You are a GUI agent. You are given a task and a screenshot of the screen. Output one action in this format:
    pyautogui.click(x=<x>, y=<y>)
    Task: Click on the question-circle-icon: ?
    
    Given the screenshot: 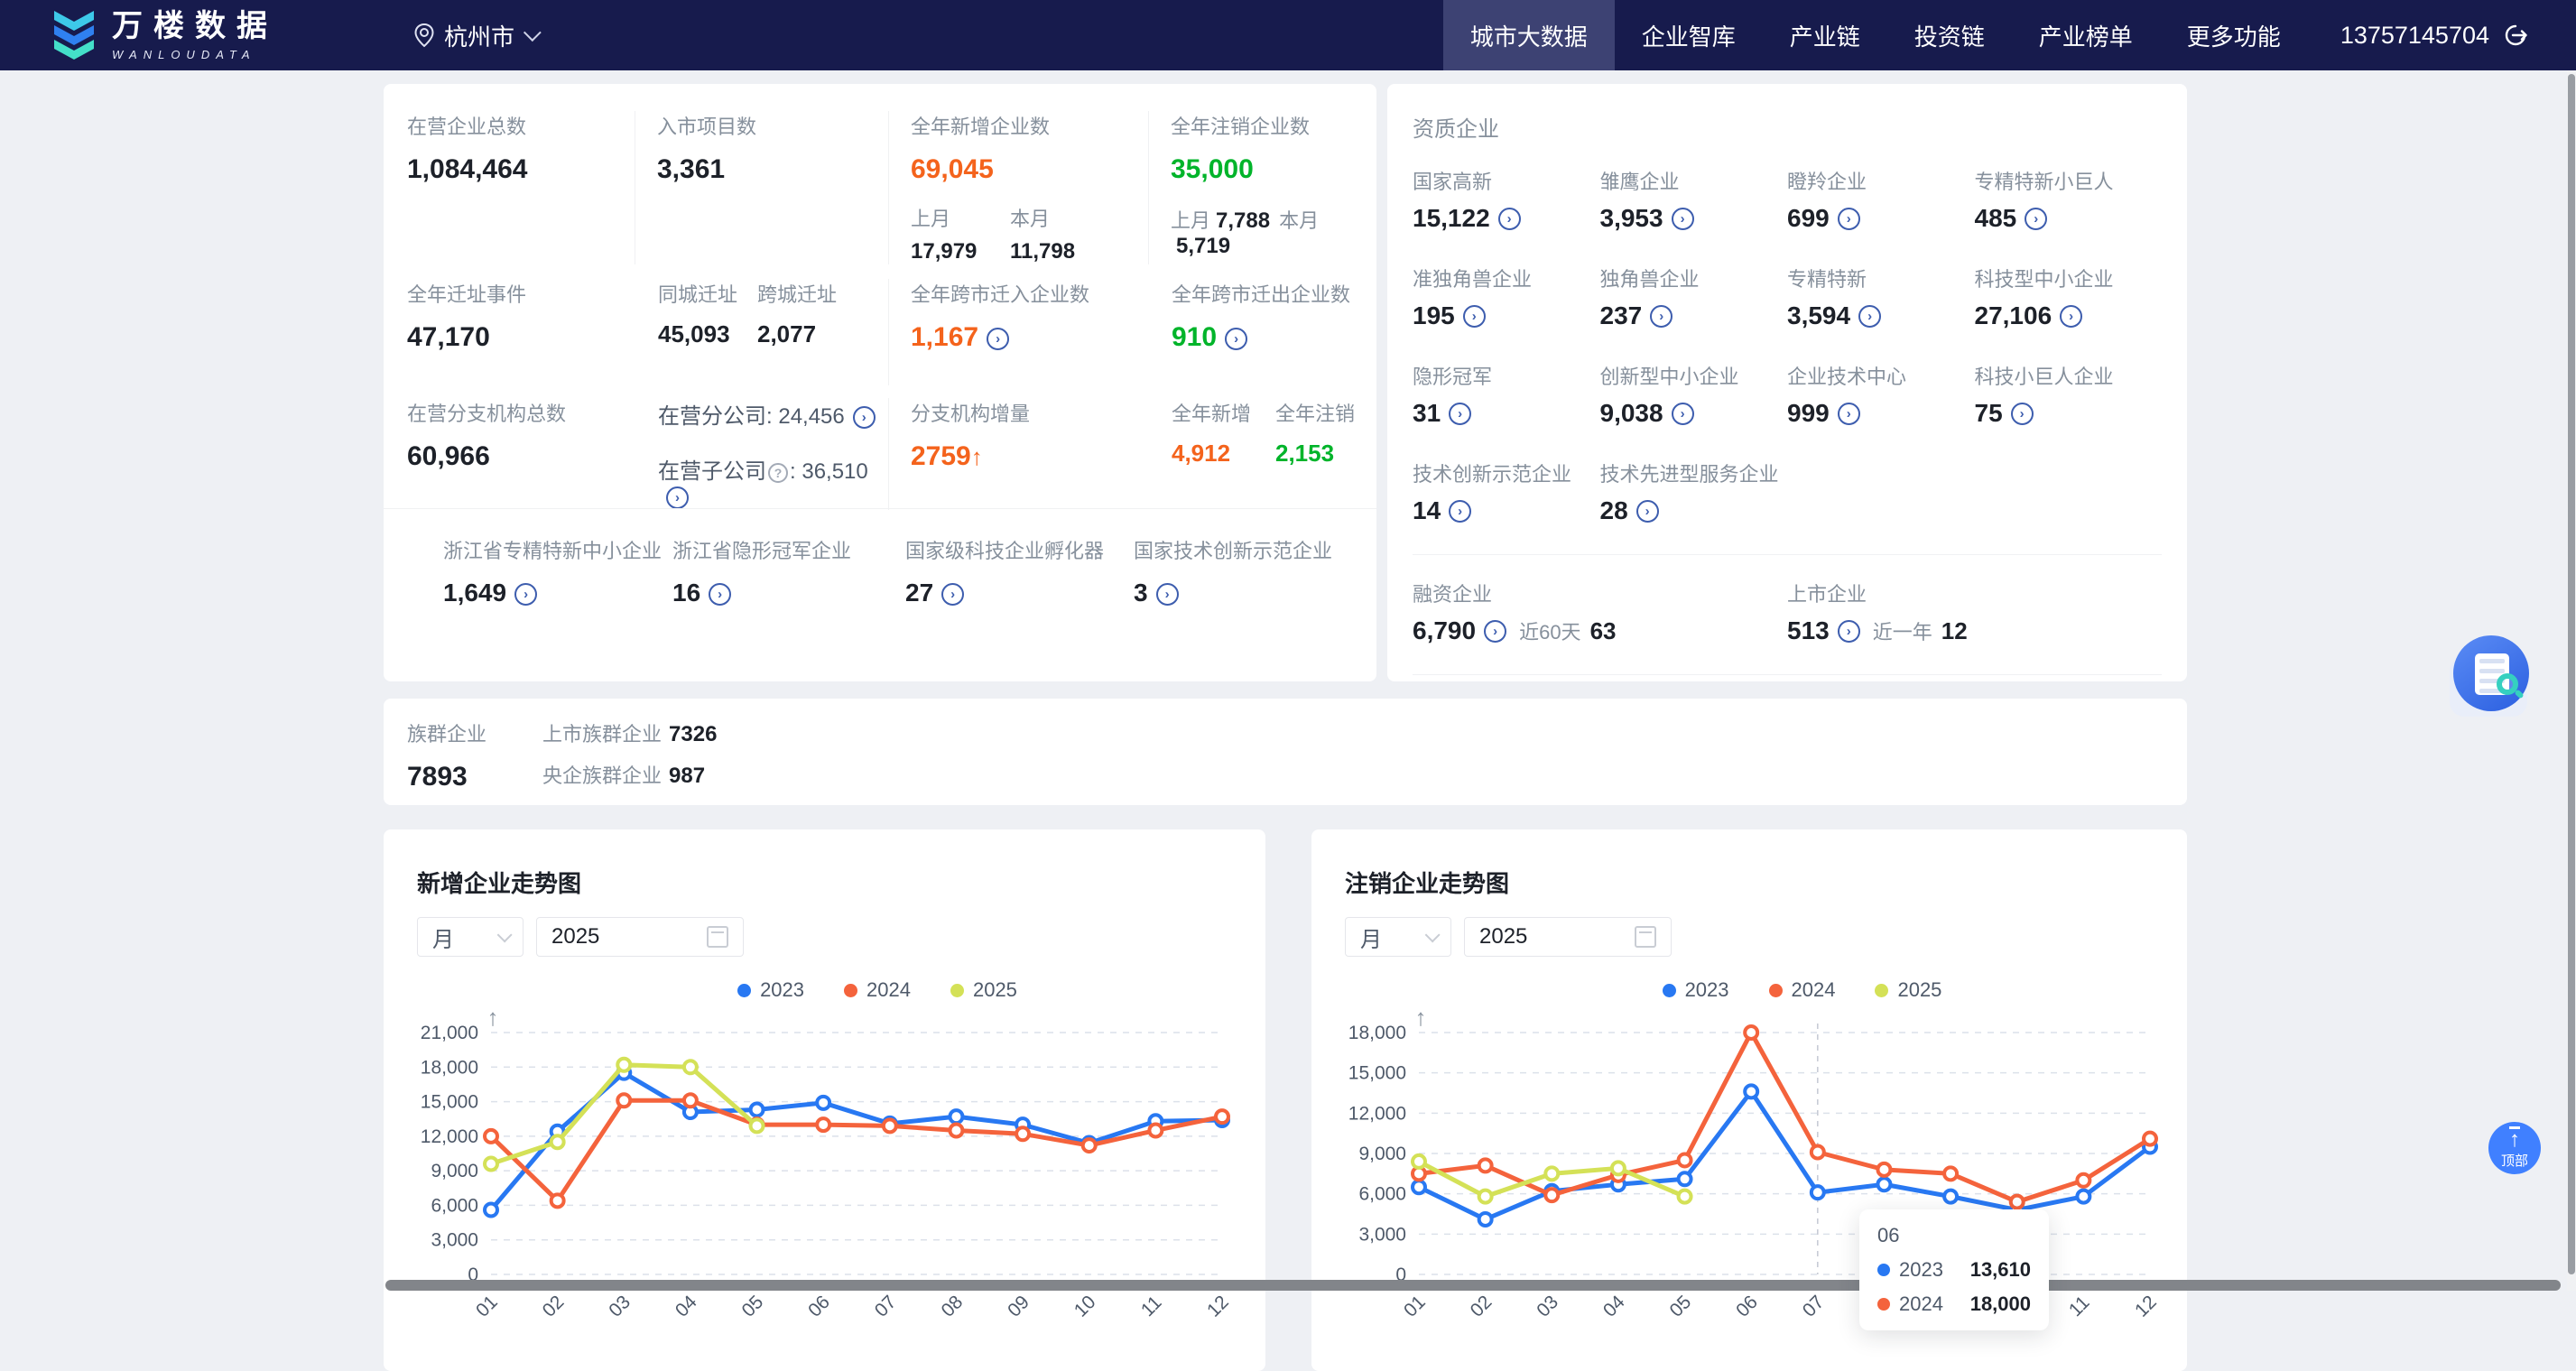 What is the action you would take?
    pyautogui.click(x=778, y=472)
    